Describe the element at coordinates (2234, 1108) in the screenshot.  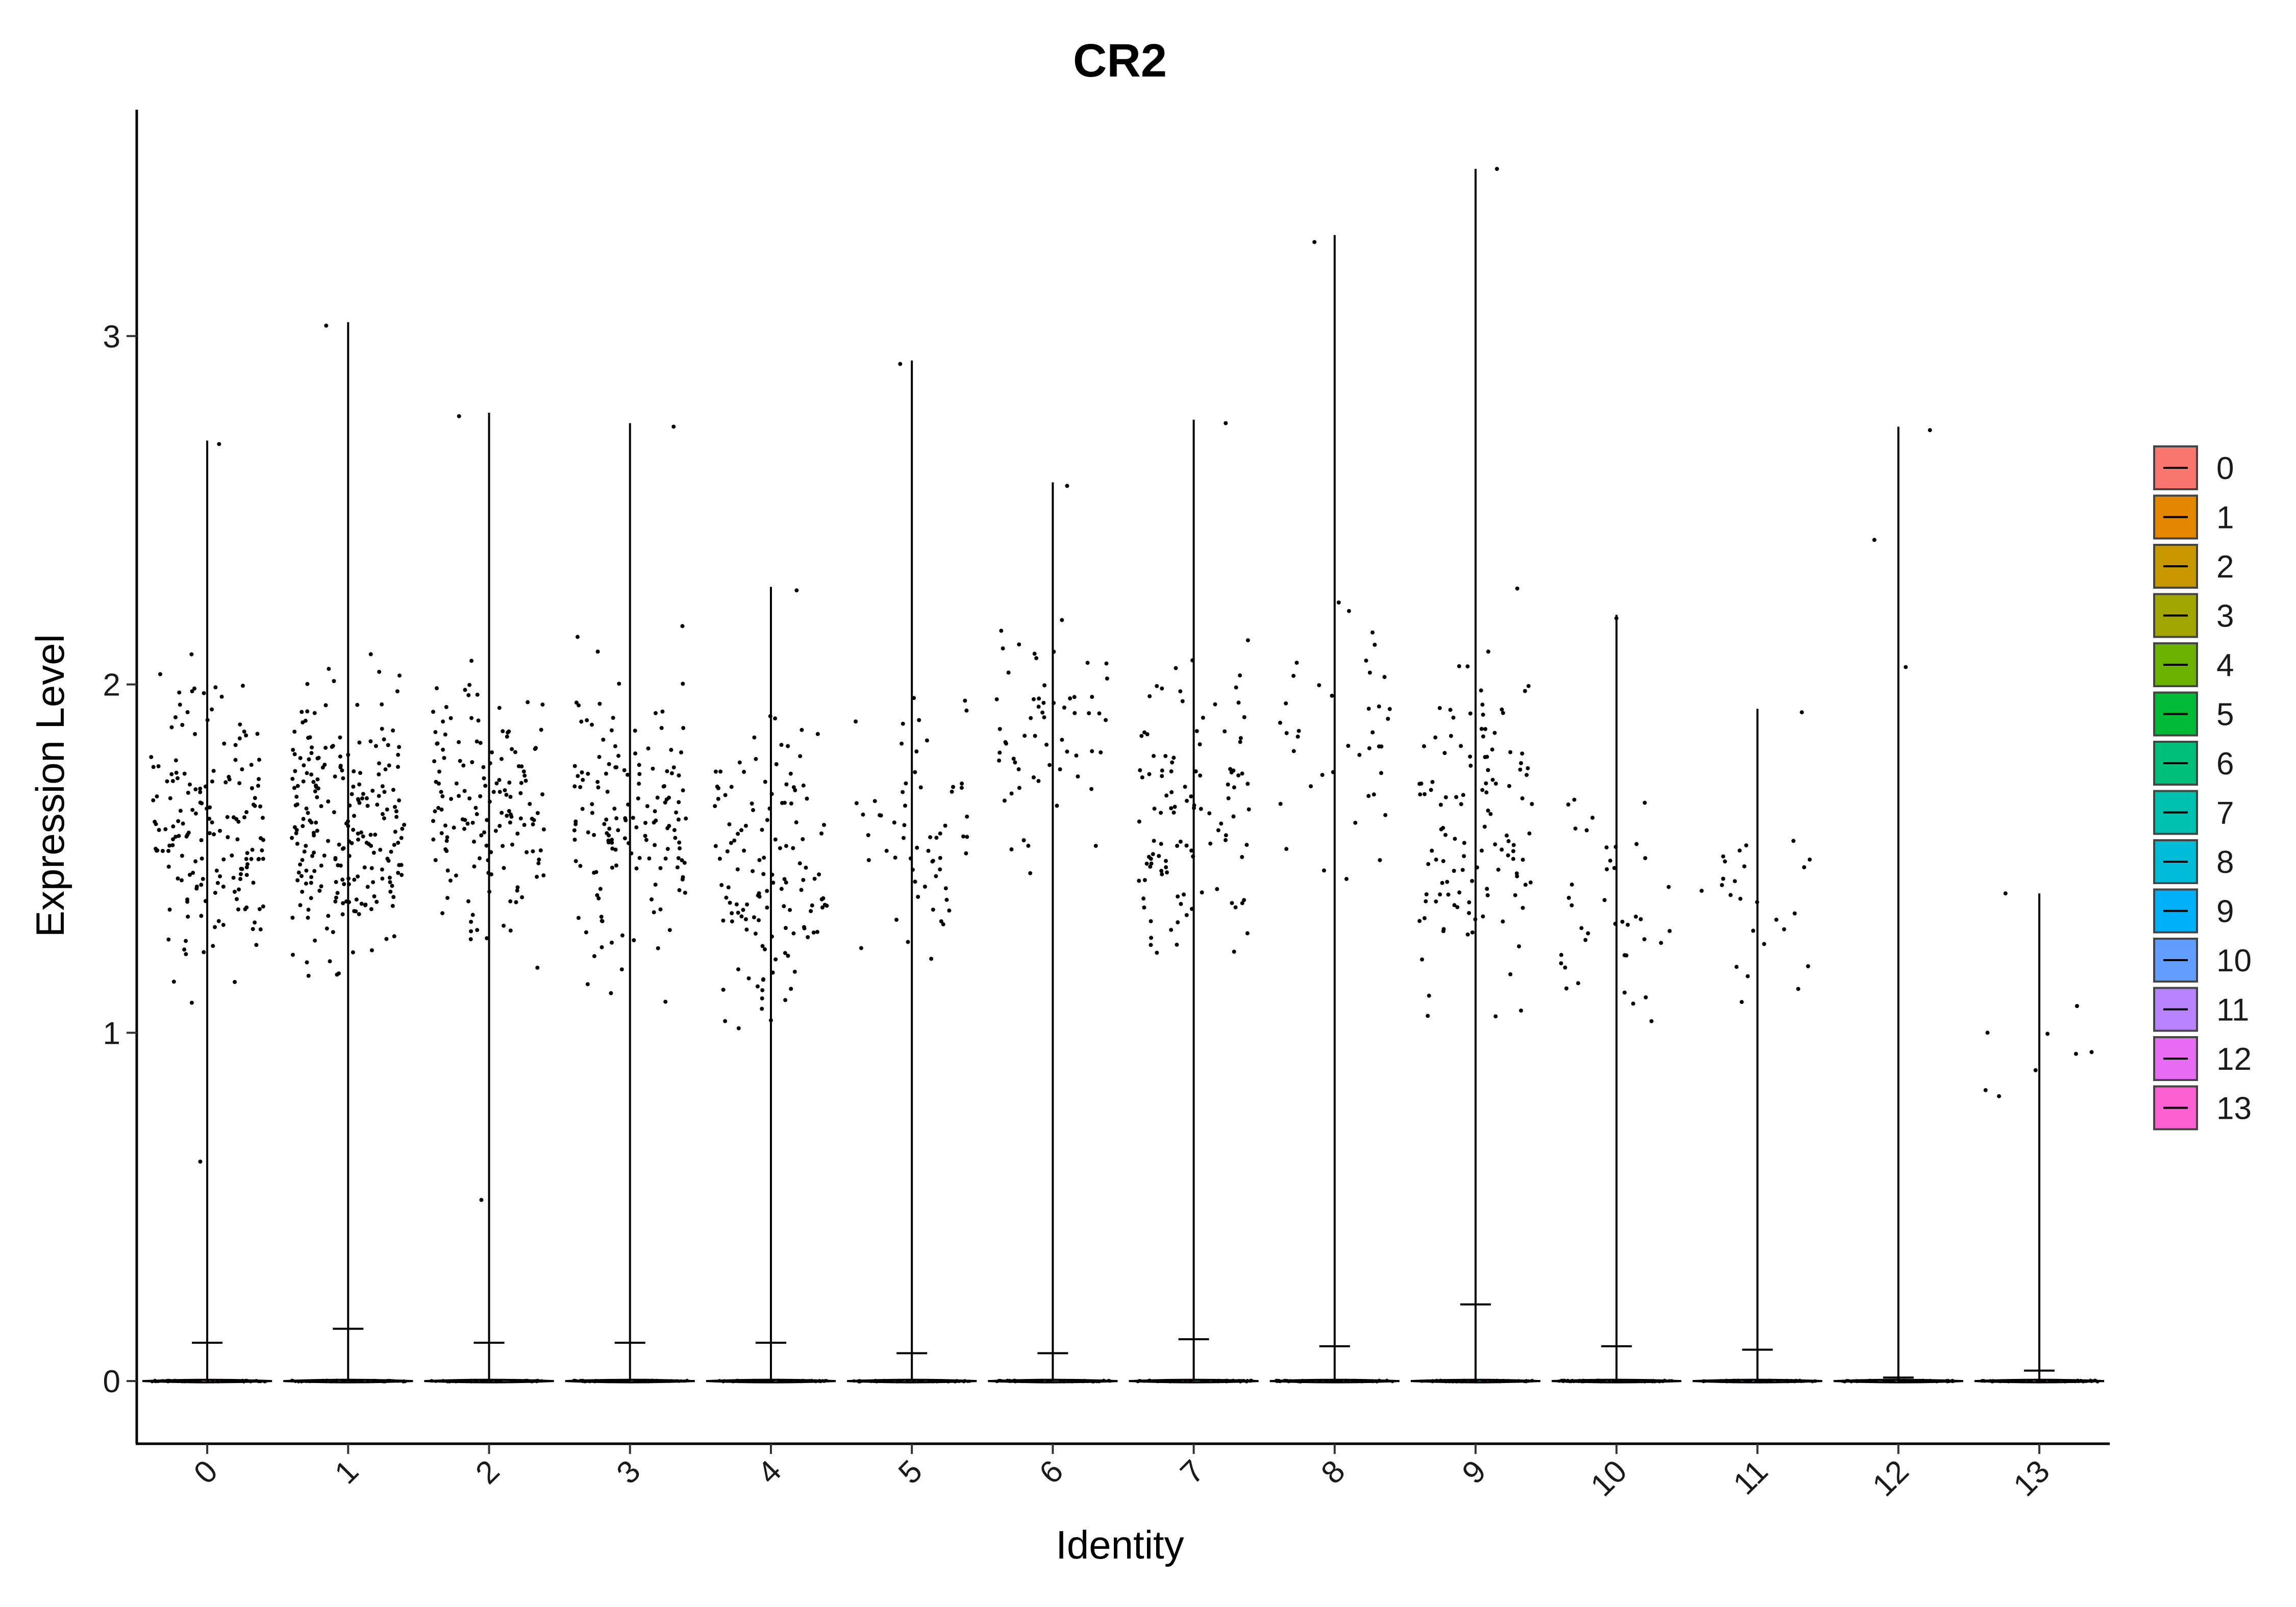
I see `legend-label: 13` at that location.